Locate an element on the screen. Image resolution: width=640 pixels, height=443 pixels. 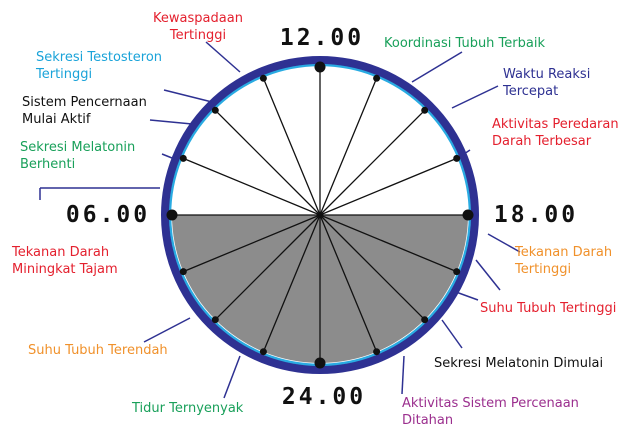
label-suhu-terendah: Suhu Tubuh Terendah is located at coordinates (98, 350).